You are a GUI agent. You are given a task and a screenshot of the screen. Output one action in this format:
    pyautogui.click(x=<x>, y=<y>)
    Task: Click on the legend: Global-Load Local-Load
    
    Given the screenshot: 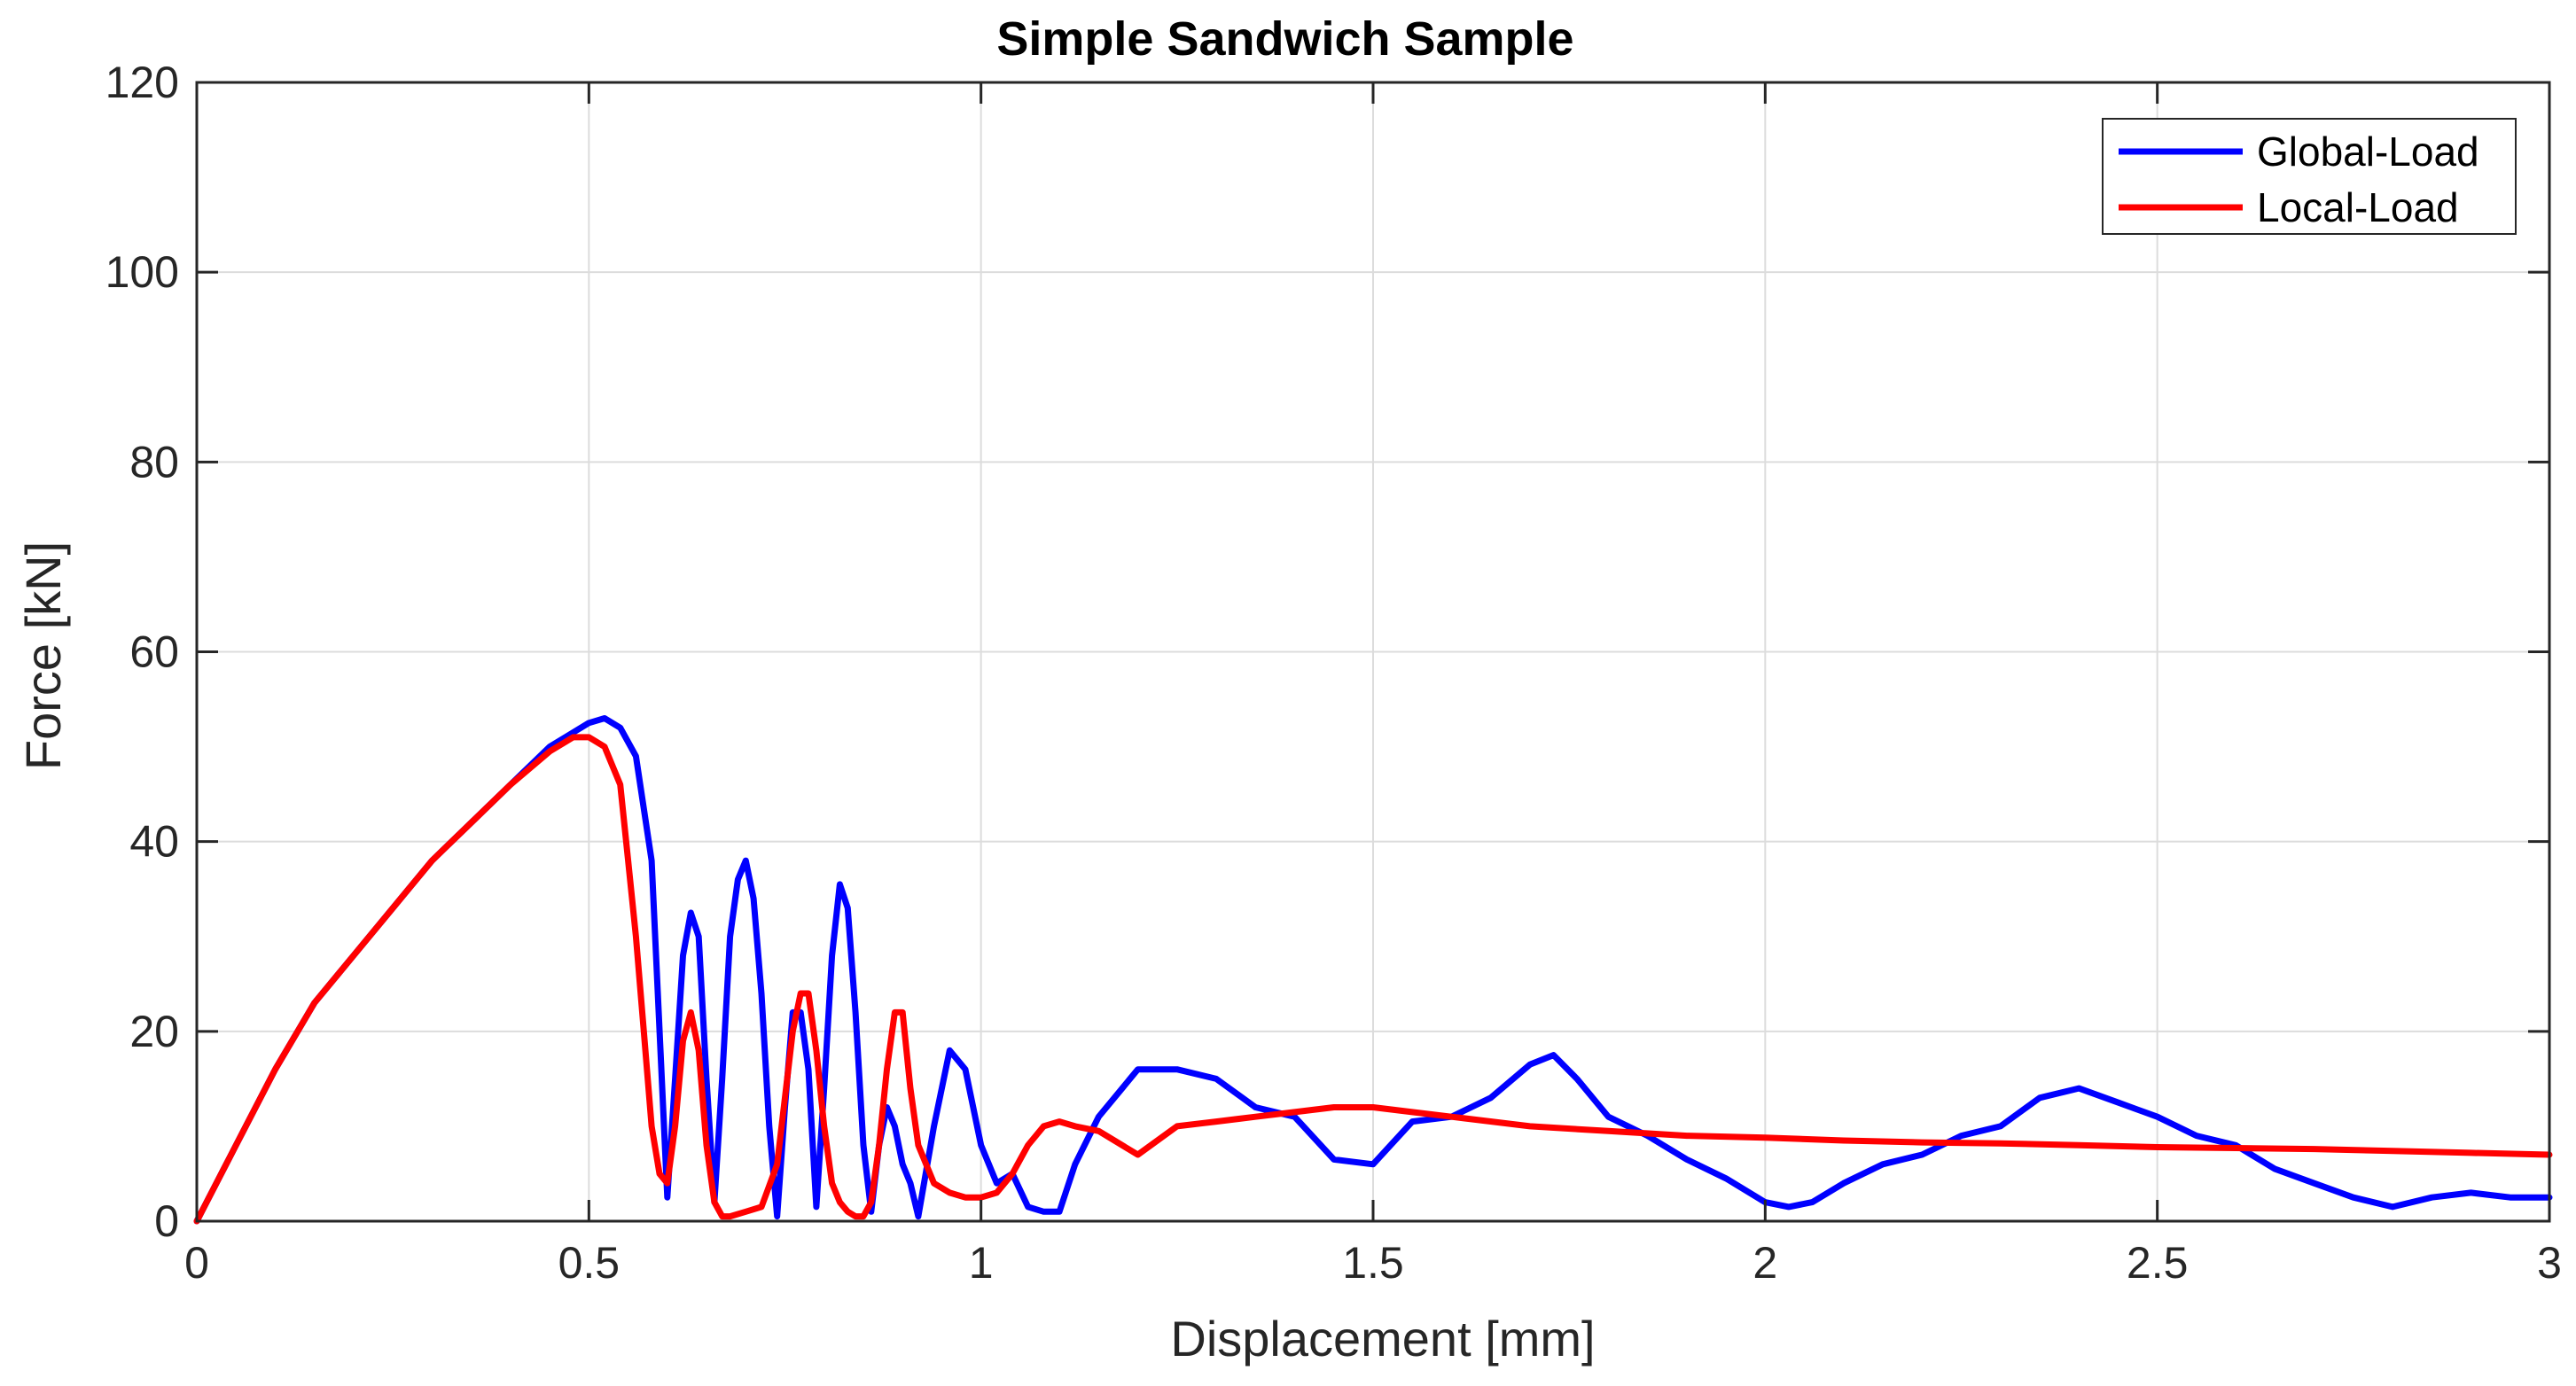 What is the action you would take?
    pyautogui.click(x=2309, y=176)
    